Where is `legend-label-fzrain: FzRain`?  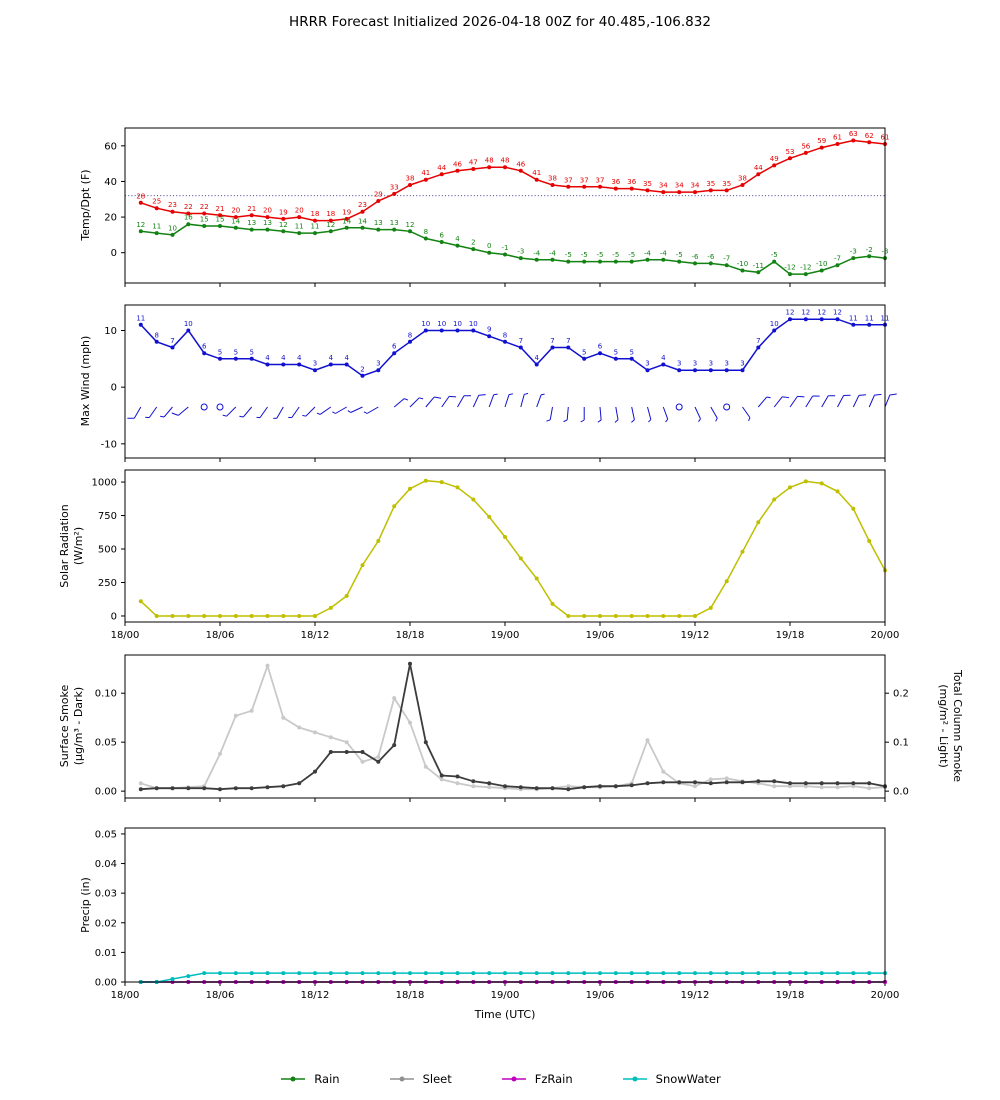 legend-label-fzrain: FzRain is located at coordinates (553, 1079).